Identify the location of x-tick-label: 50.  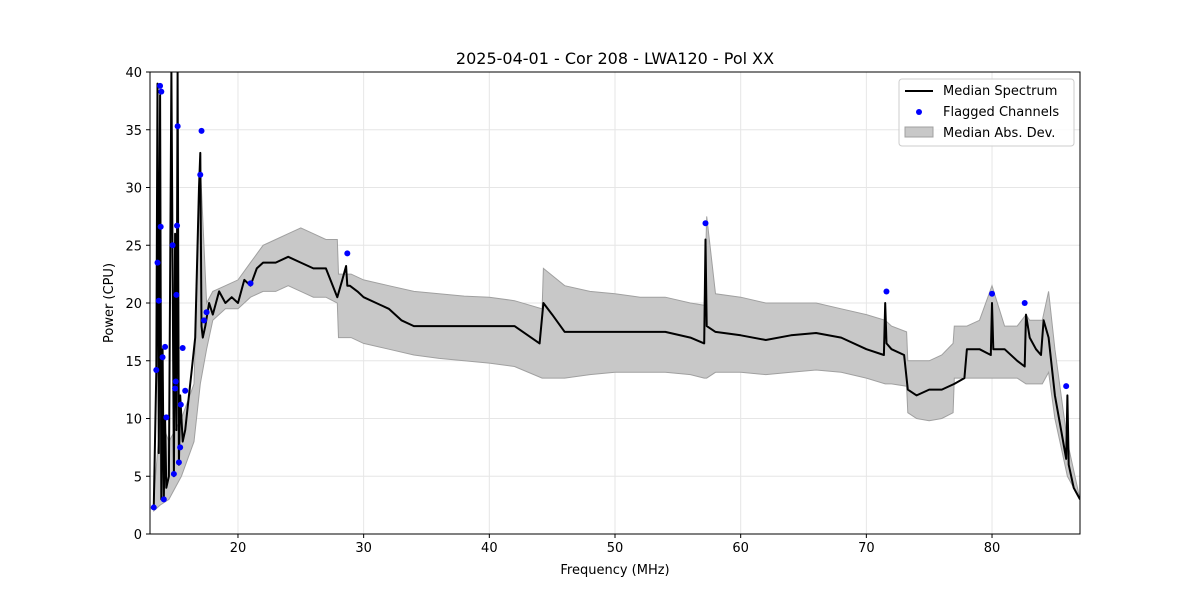
(615, 548).